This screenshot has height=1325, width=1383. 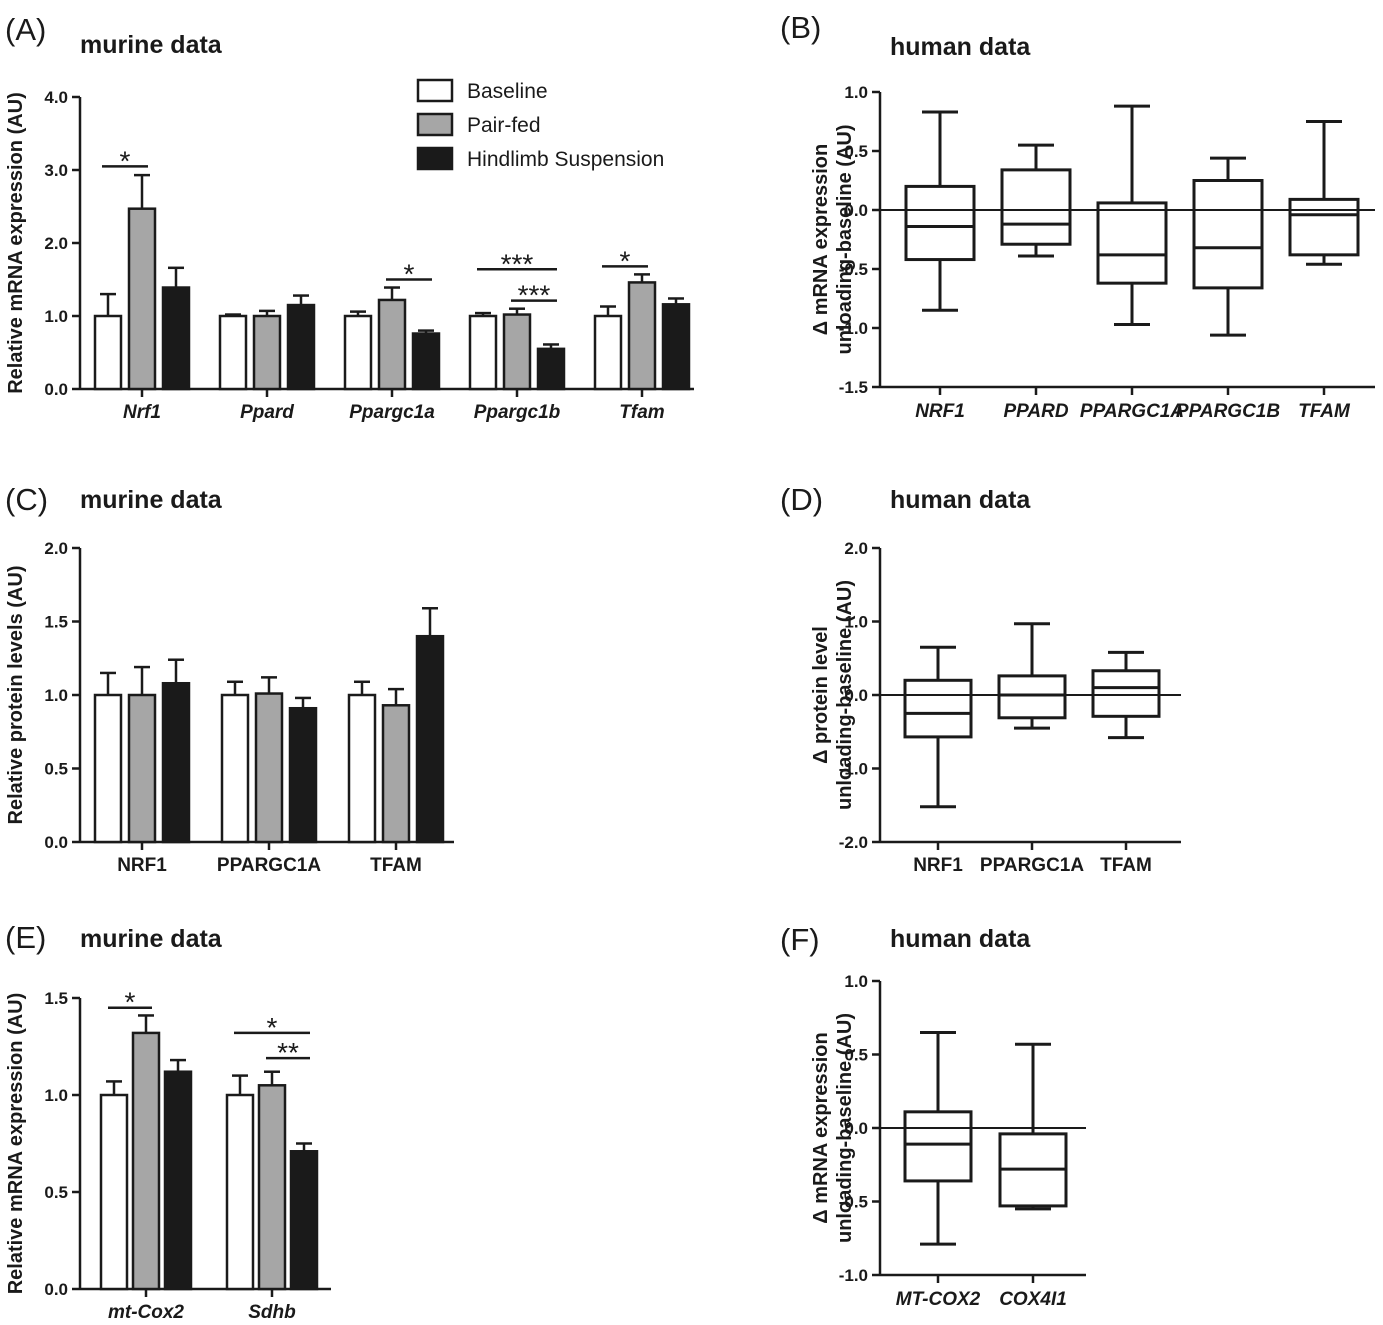 What do you see at coordinates (56, 170) in the screenshot?
I see `y-tick-label: 3.0` at bounding box center [56, 170].